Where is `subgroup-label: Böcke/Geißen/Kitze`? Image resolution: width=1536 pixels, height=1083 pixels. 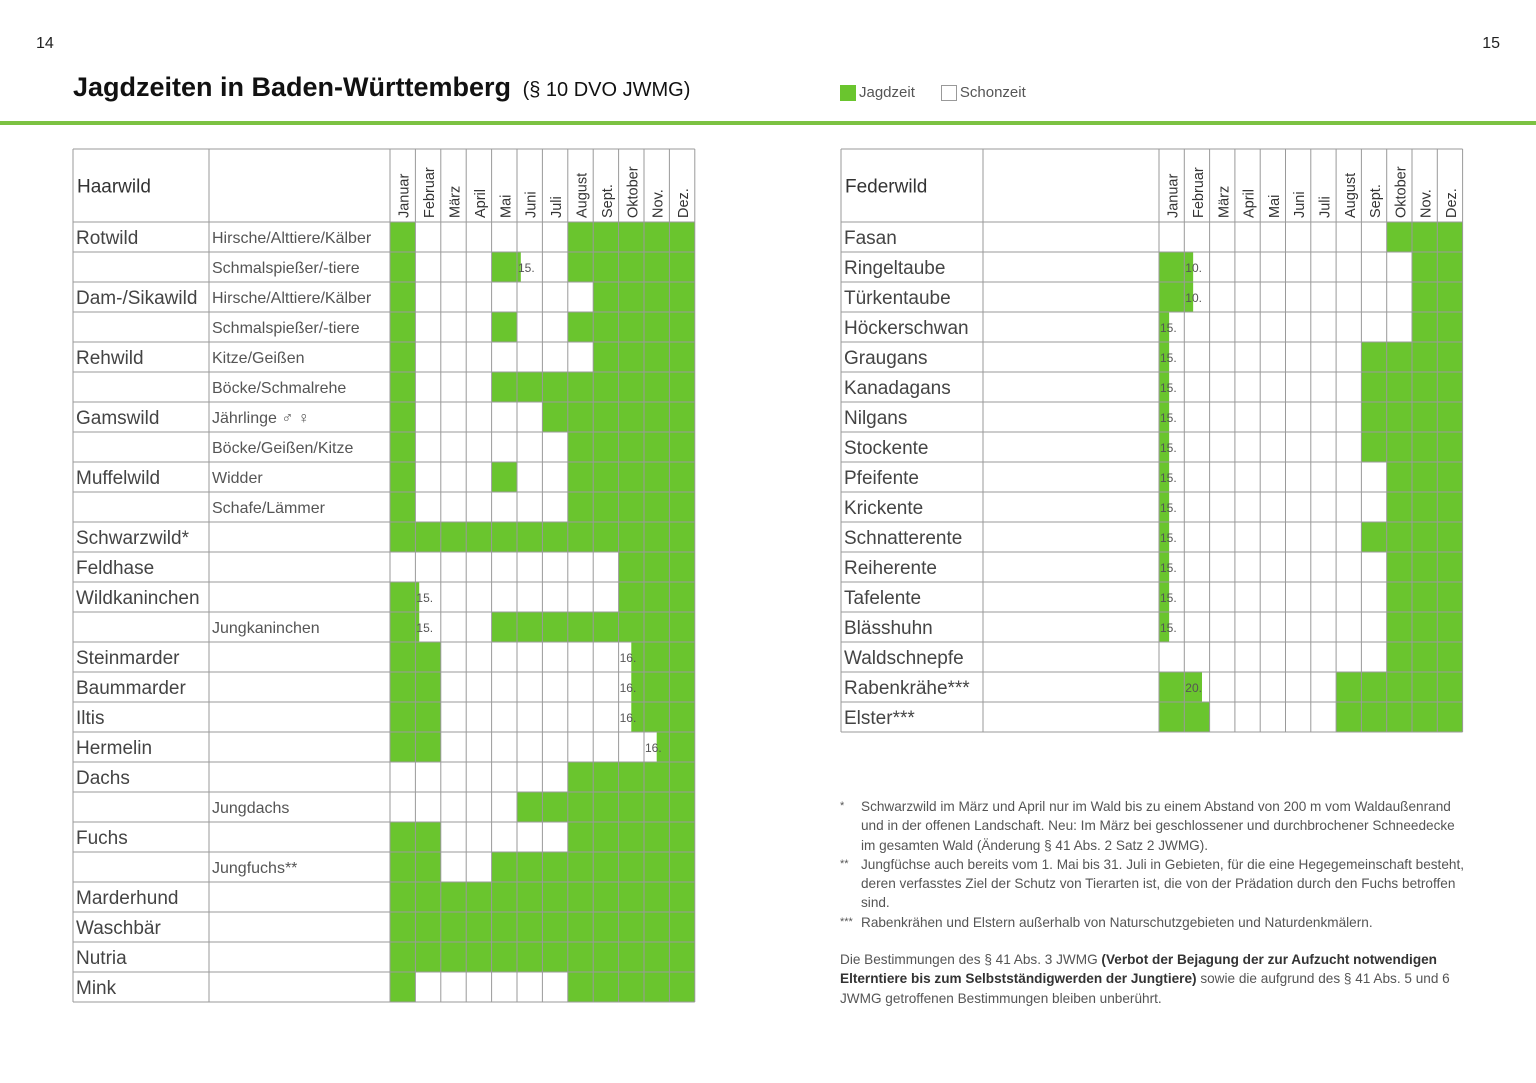
subgroup-label: Böcke/Geißen/Kitze is located at coordinates (283, 448).